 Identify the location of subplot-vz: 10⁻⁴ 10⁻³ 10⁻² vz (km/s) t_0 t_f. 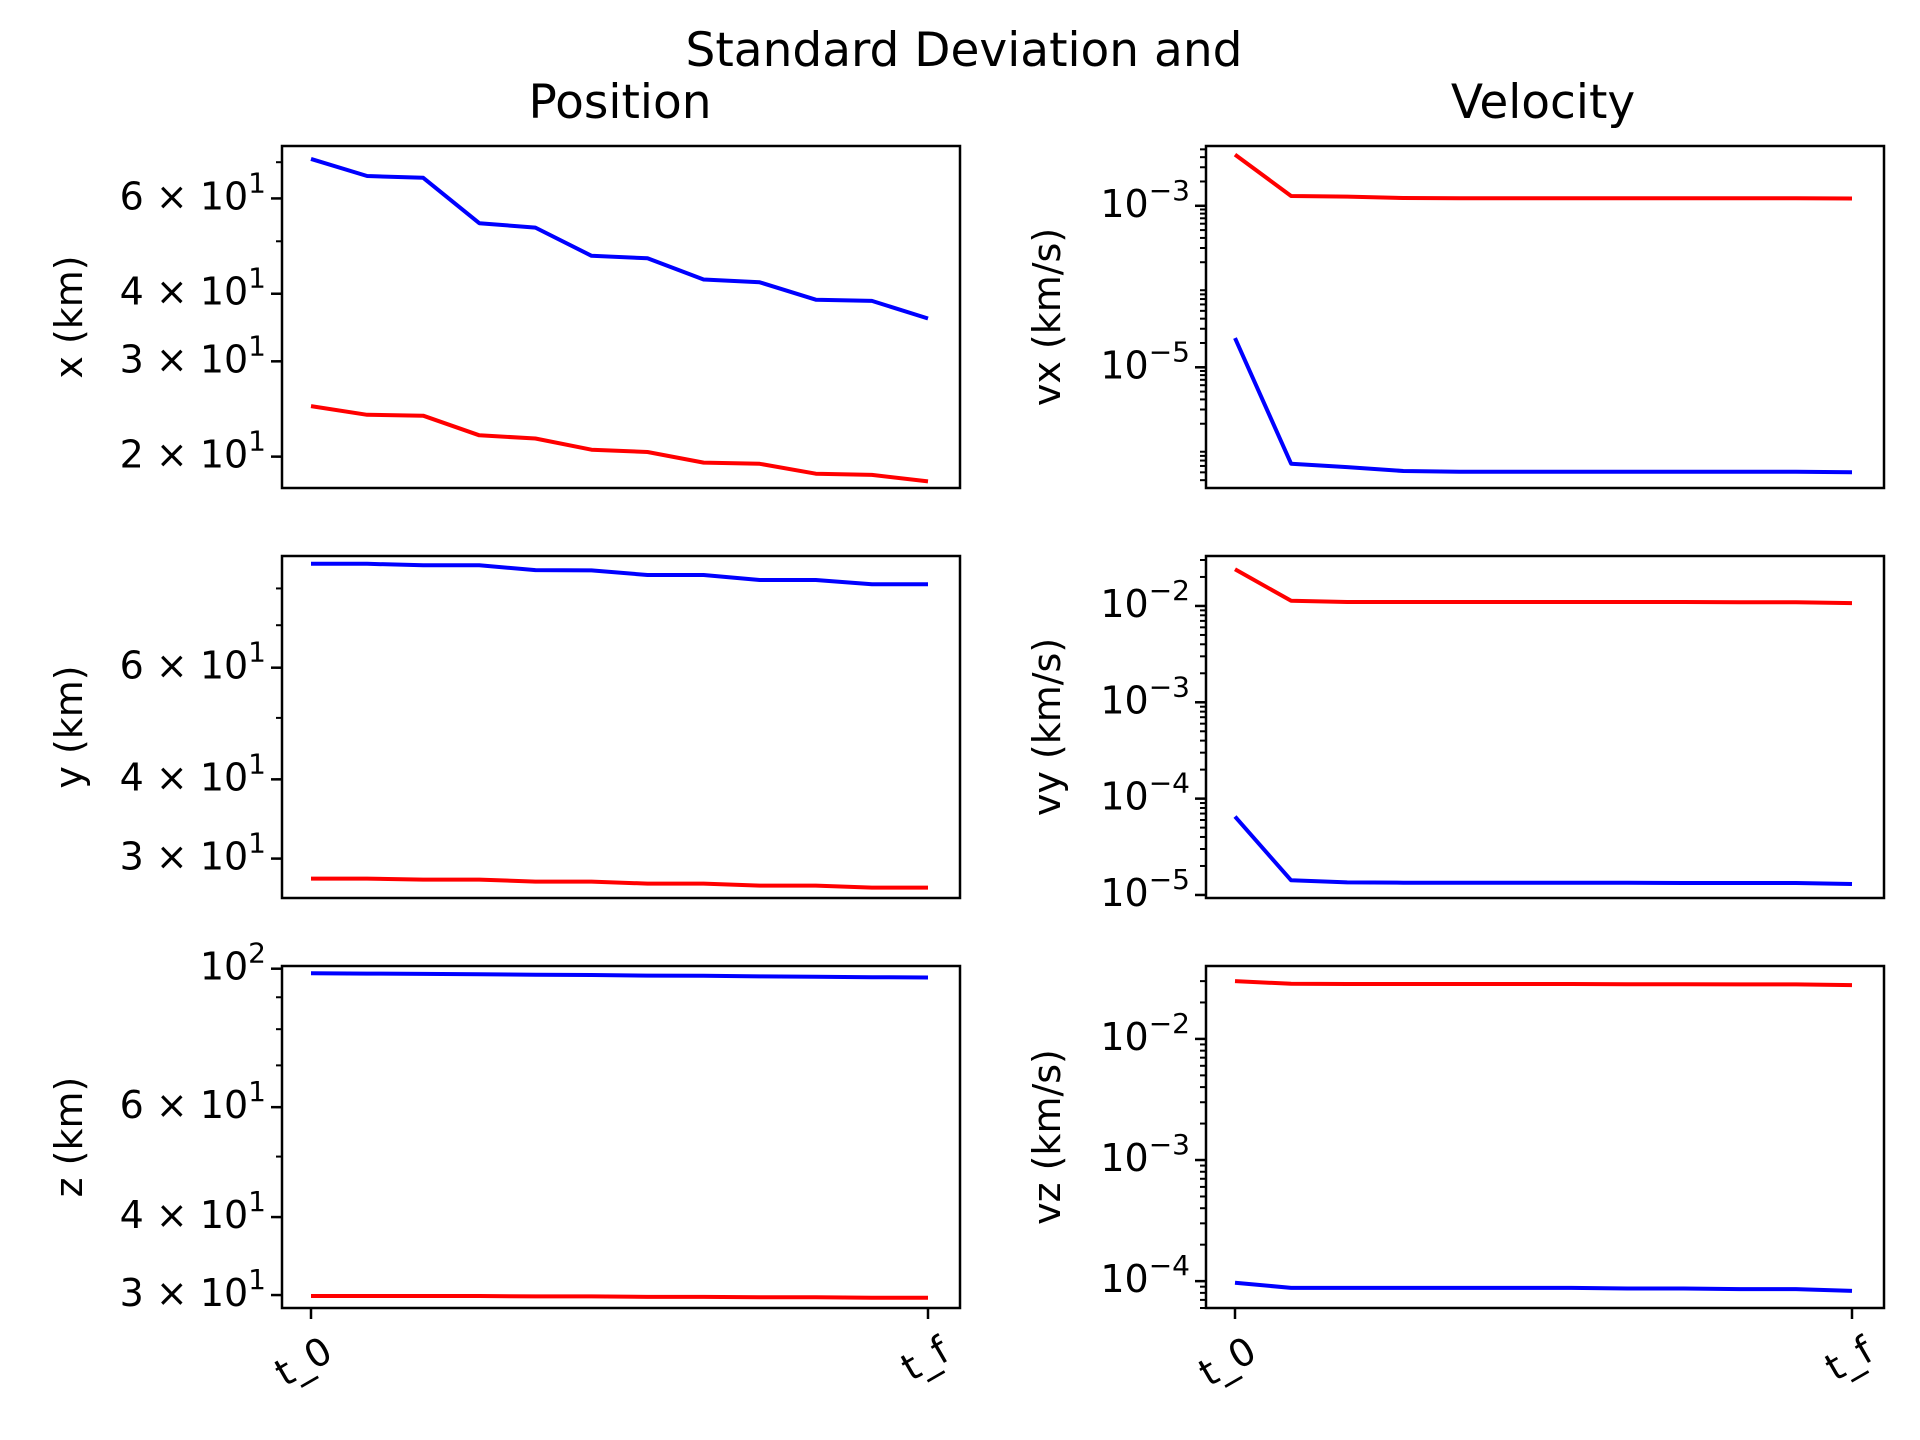
(1455, 1179).